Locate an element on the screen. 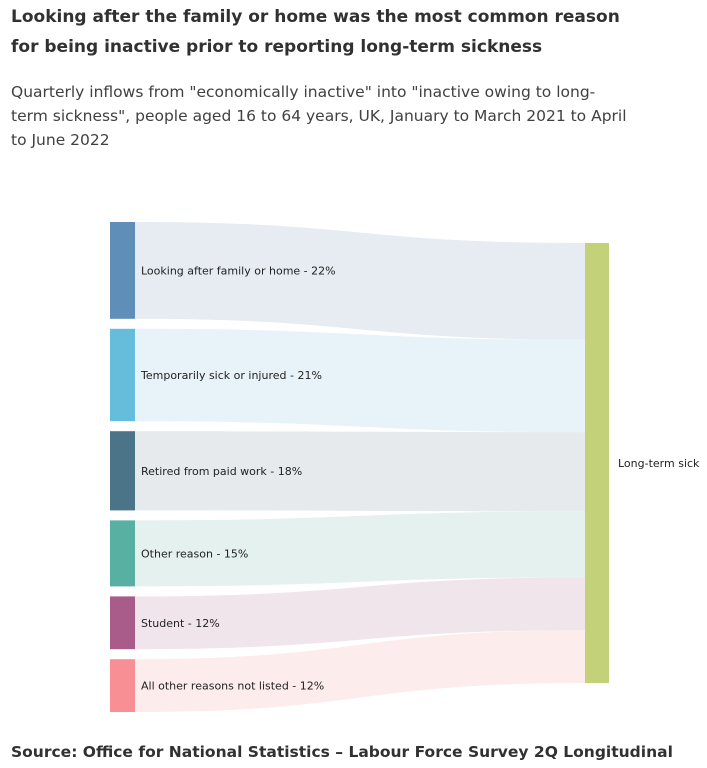  sankey-target-node is located at coordinates (597, 463).